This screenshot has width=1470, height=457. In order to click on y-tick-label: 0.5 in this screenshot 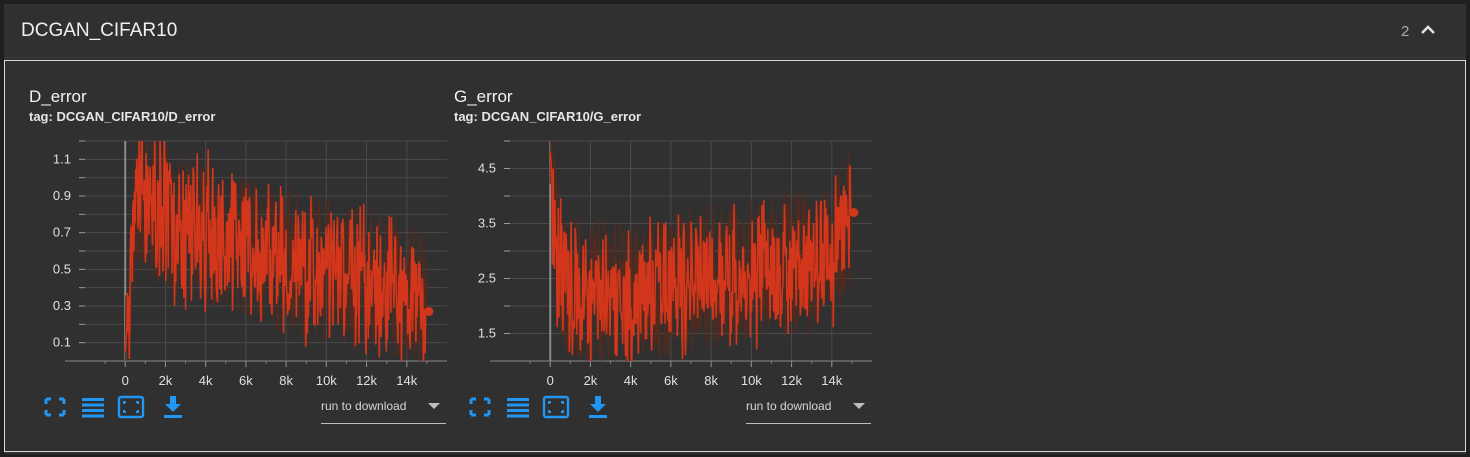, I will do `click(62, 268)`.